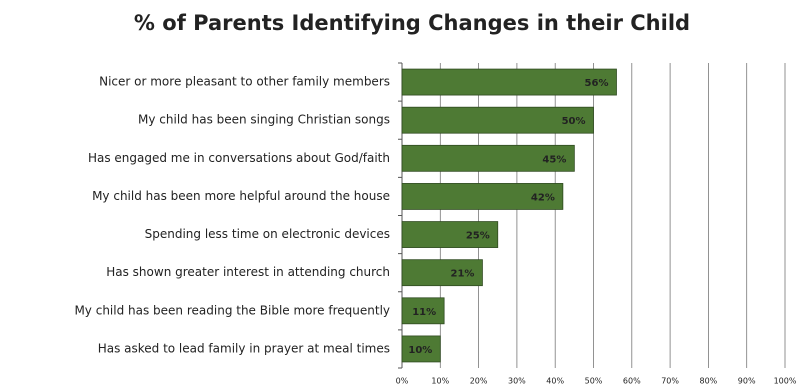 The height and width of the screenshot is (390, 797). I want to click on x-tick-label: 50%, so click(594, 381).